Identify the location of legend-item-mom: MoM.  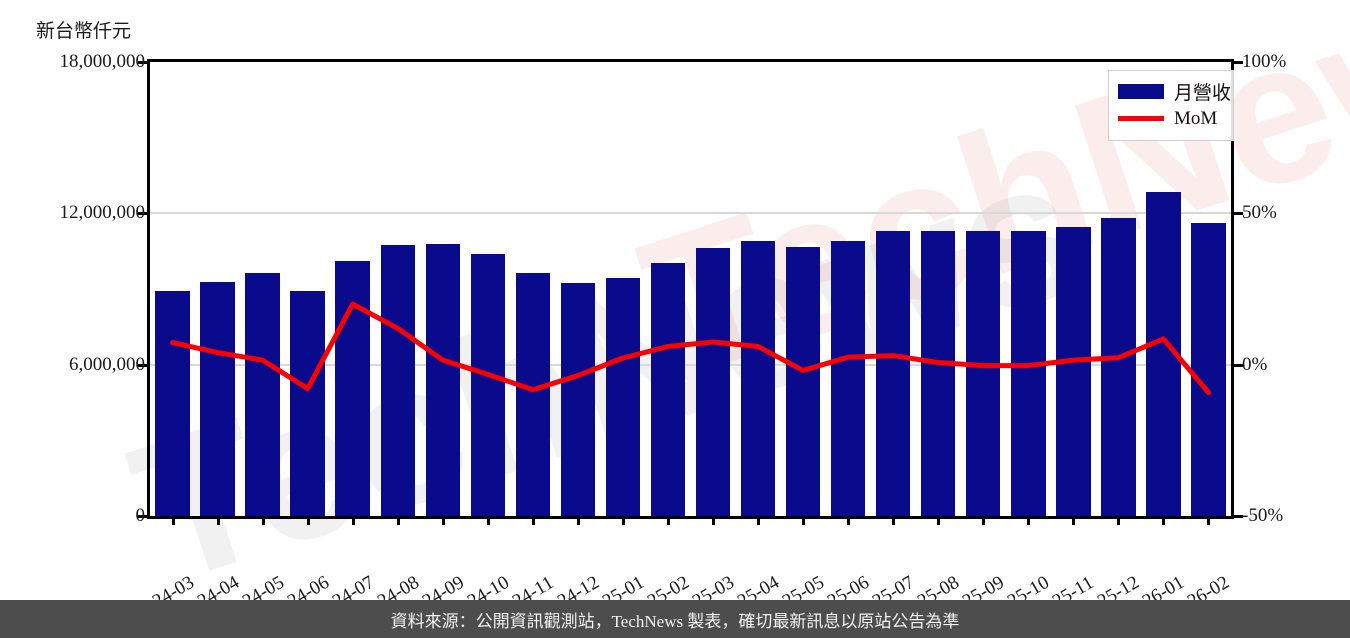
(1171, 118).